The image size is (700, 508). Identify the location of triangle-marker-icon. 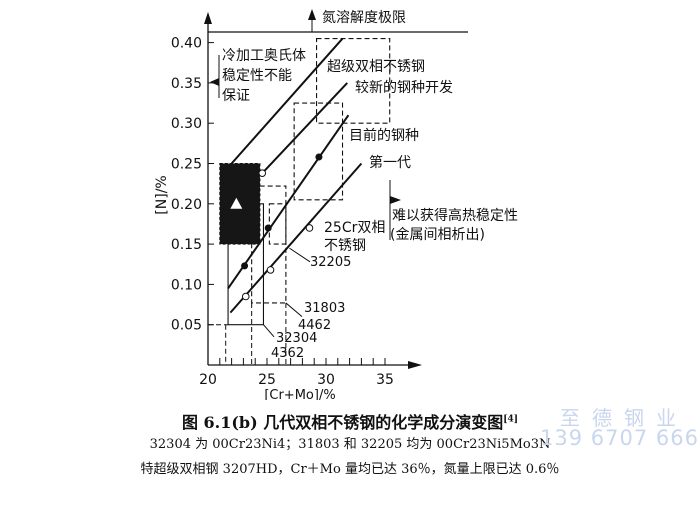
(236, 203).